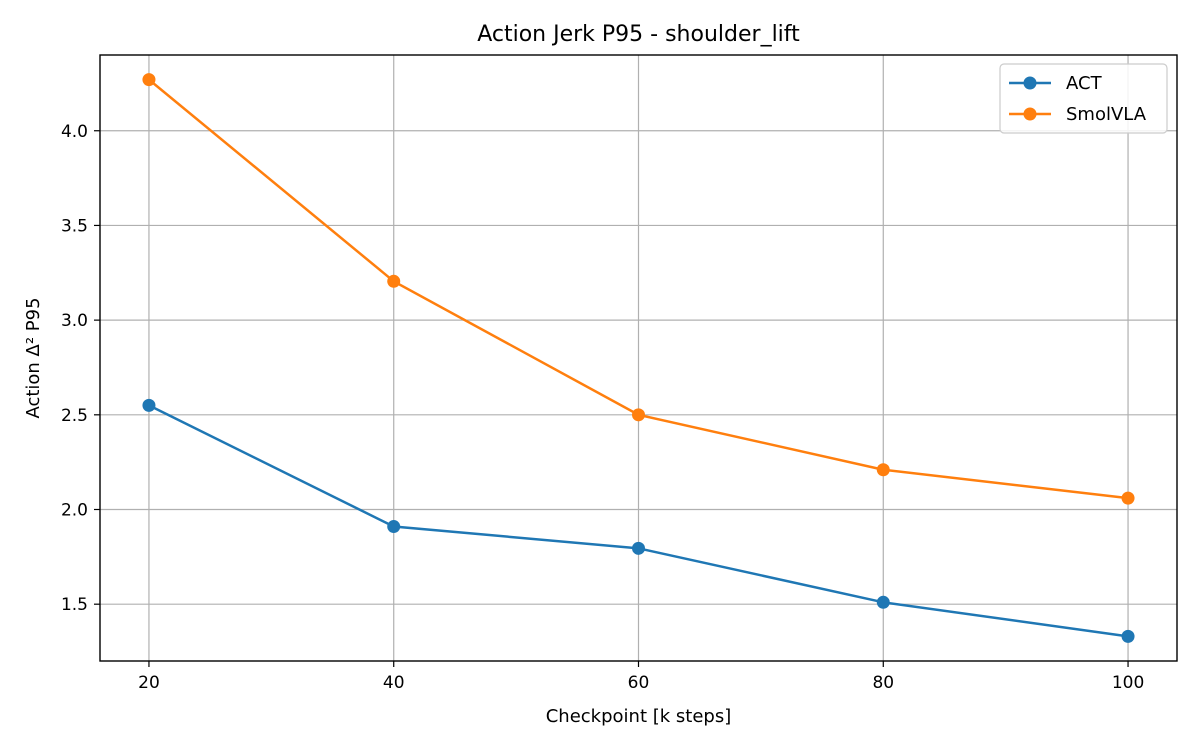 This screenshot has width=1200, height=750. Describe the element at coordinates (394, 683) in the screenshot. I see `x-tick-label: 40` at that location.